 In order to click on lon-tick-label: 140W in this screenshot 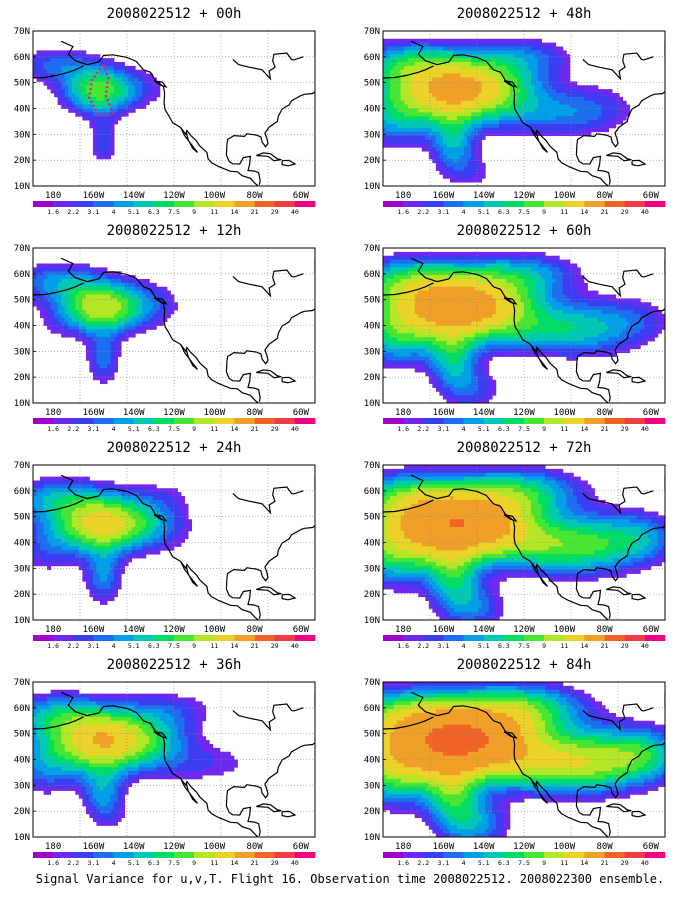, I will do `click(484, 413)`.